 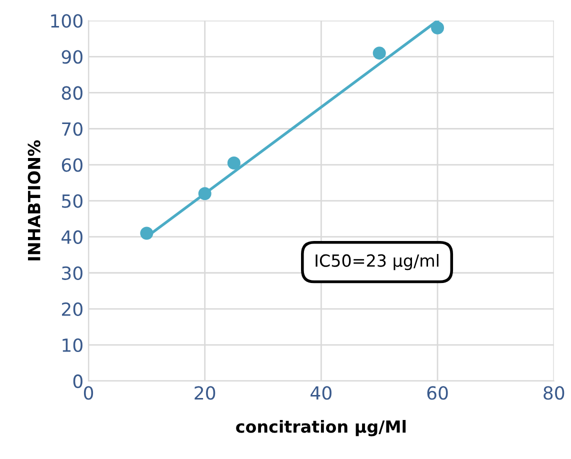 What do you see at coordinates (72, 201) in the screenshot?
I see `y-tick-label: 50` at bounding box center [72, 201].